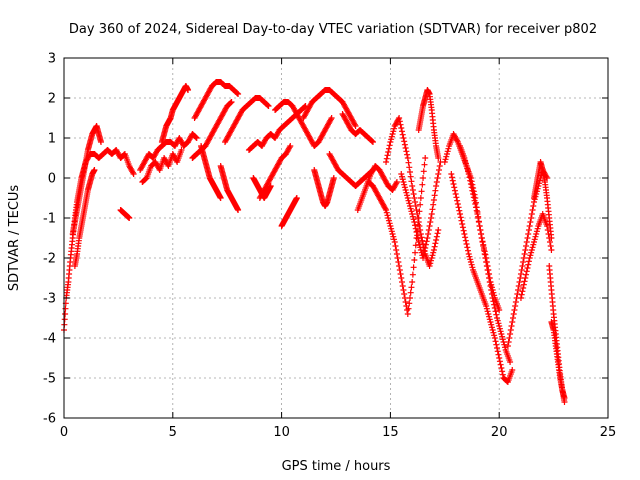 Image resolution: width=640 pixels, height=480 pixels. What do you see at coordinates (52, 139) in the screenshot?
I see `y-tick-label: 1` at bounding box center [52, 139].